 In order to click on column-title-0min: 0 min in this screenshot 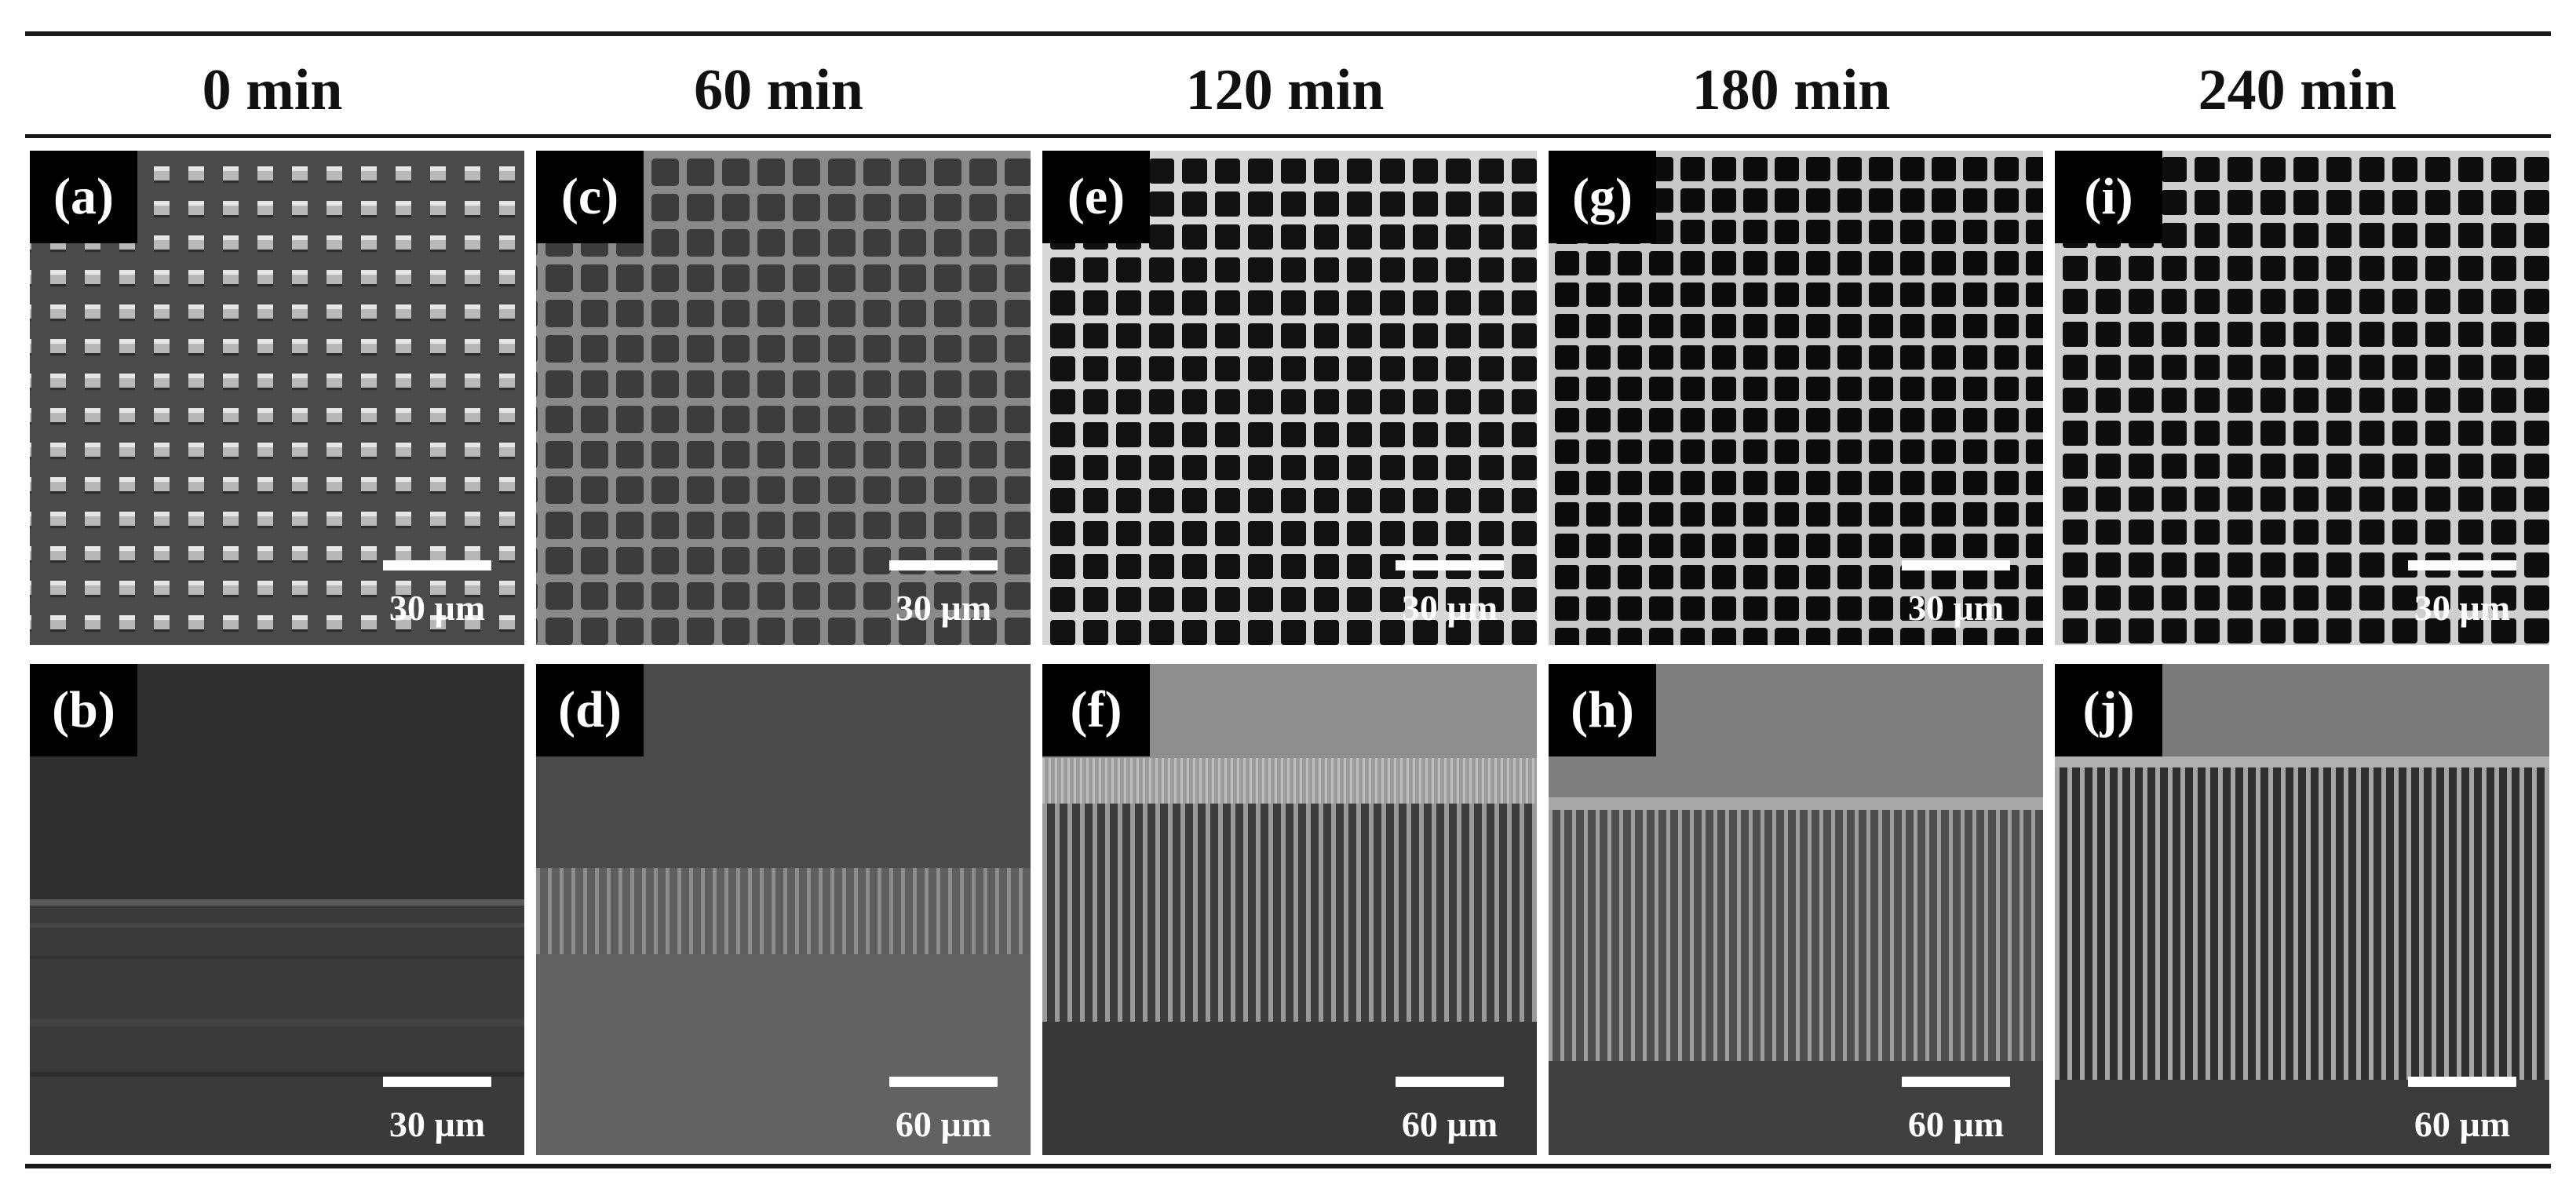, I will do `click(272, 90)`.